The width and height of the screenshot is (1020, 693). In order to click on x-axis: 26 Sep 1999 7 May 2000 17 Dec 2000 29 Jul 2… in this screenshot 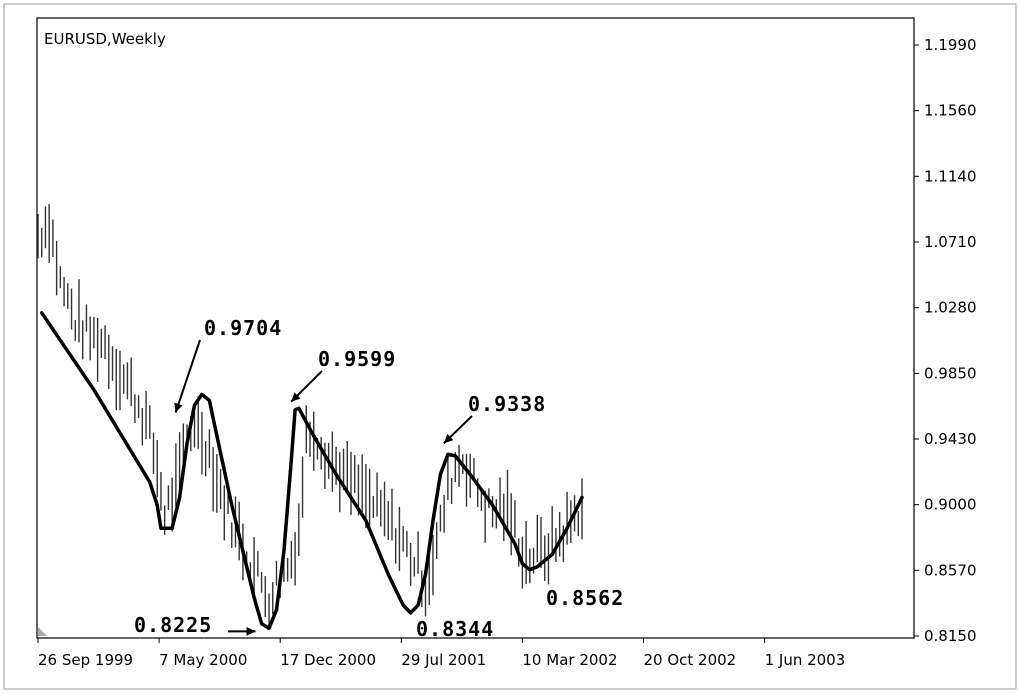, I will do `click(441, 653)`.